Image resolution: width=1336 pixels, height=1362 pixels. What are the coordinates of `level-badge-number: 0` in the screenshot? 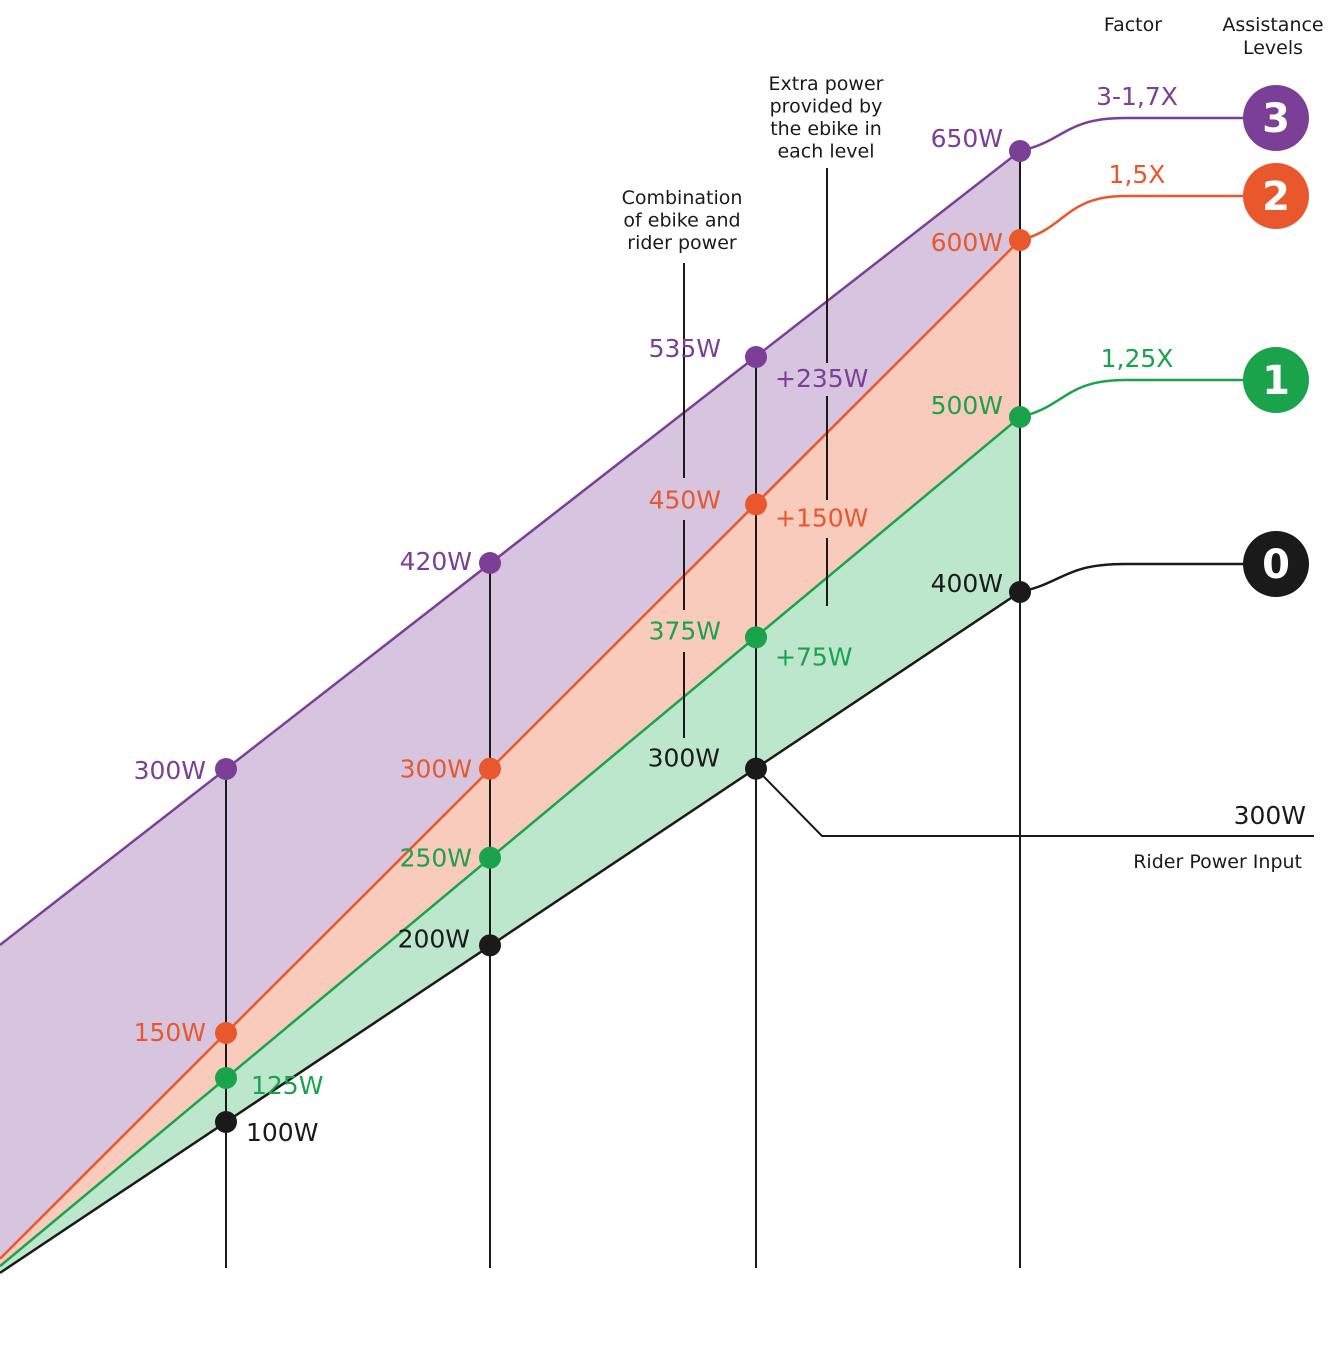 It's located at (1276, 565).